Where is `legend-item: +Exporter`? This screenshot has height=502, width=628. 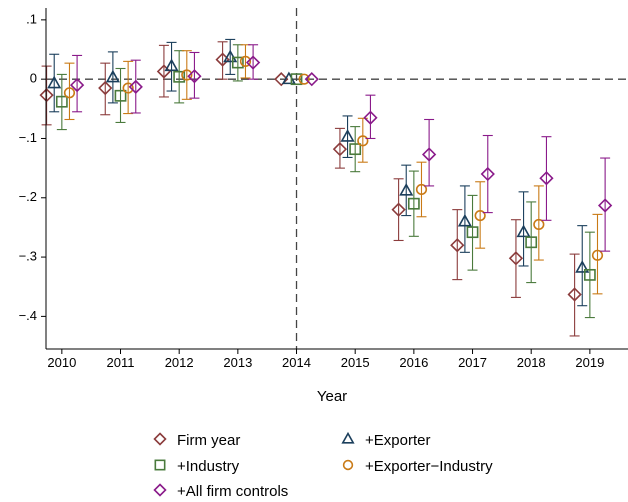
legend-item: +Exporter is located at coordinates (385, 440).